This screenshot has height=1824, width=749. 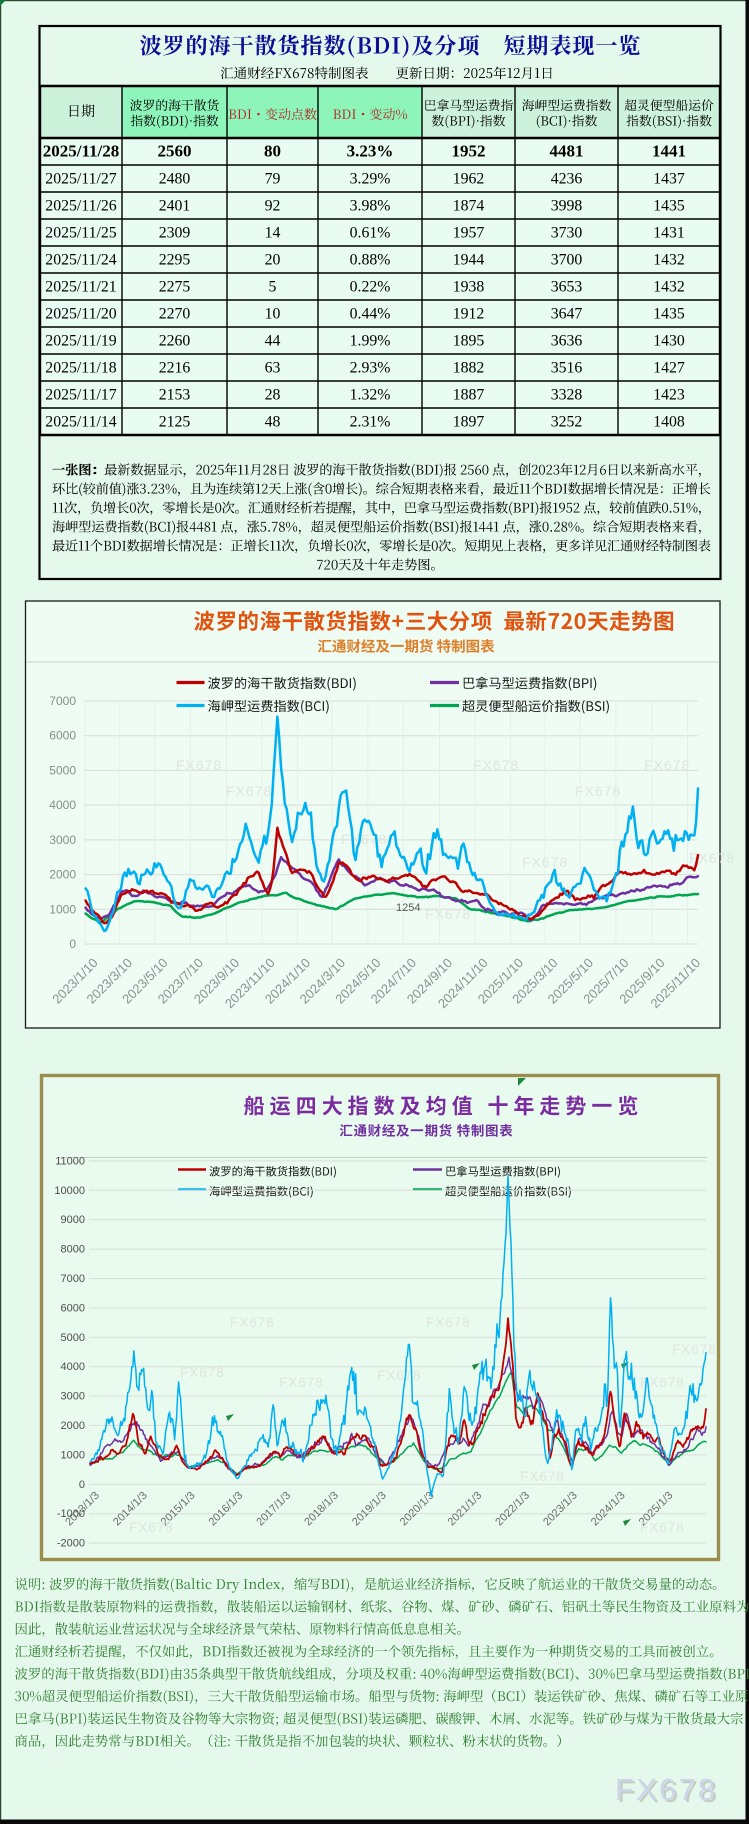 I want to click on svg-text: 2025/11/27, so click(x=80, y=179).